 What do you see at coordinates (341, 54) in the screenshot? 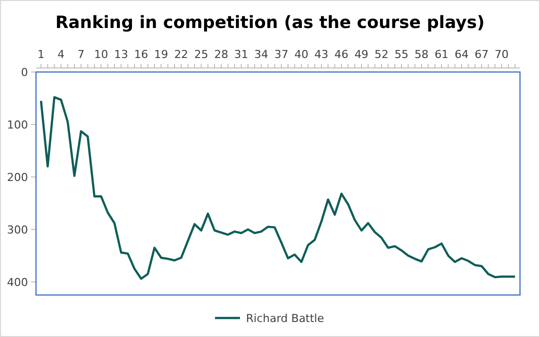
I see `x-tick-label: 46` at bounding box center [341, 54].